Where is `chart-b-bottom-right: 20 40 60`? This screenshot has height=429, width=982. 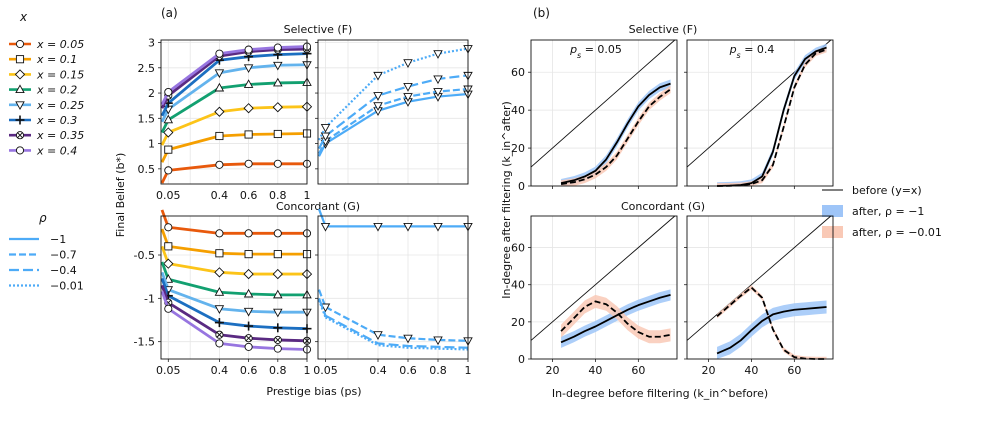 chart-b-bottom-right: 20 40 60 is located at coordinates (759, 296).